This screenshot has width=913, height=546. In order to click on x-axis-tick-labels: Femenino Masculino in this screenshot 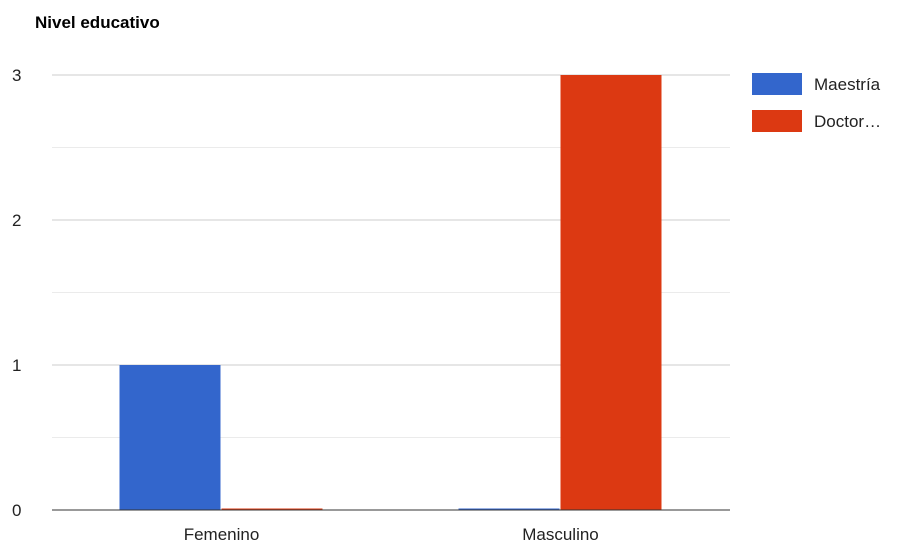, I will do `click(391, 534)`.